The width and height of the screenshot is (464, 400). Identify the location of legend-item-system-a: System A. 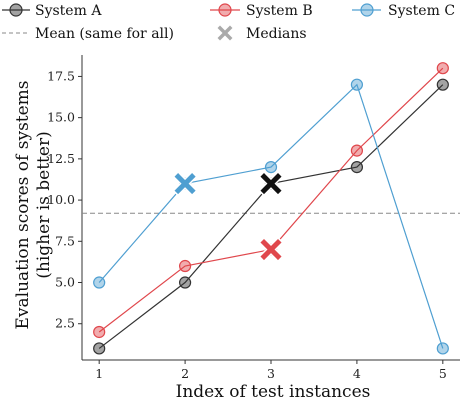
(52, 11).